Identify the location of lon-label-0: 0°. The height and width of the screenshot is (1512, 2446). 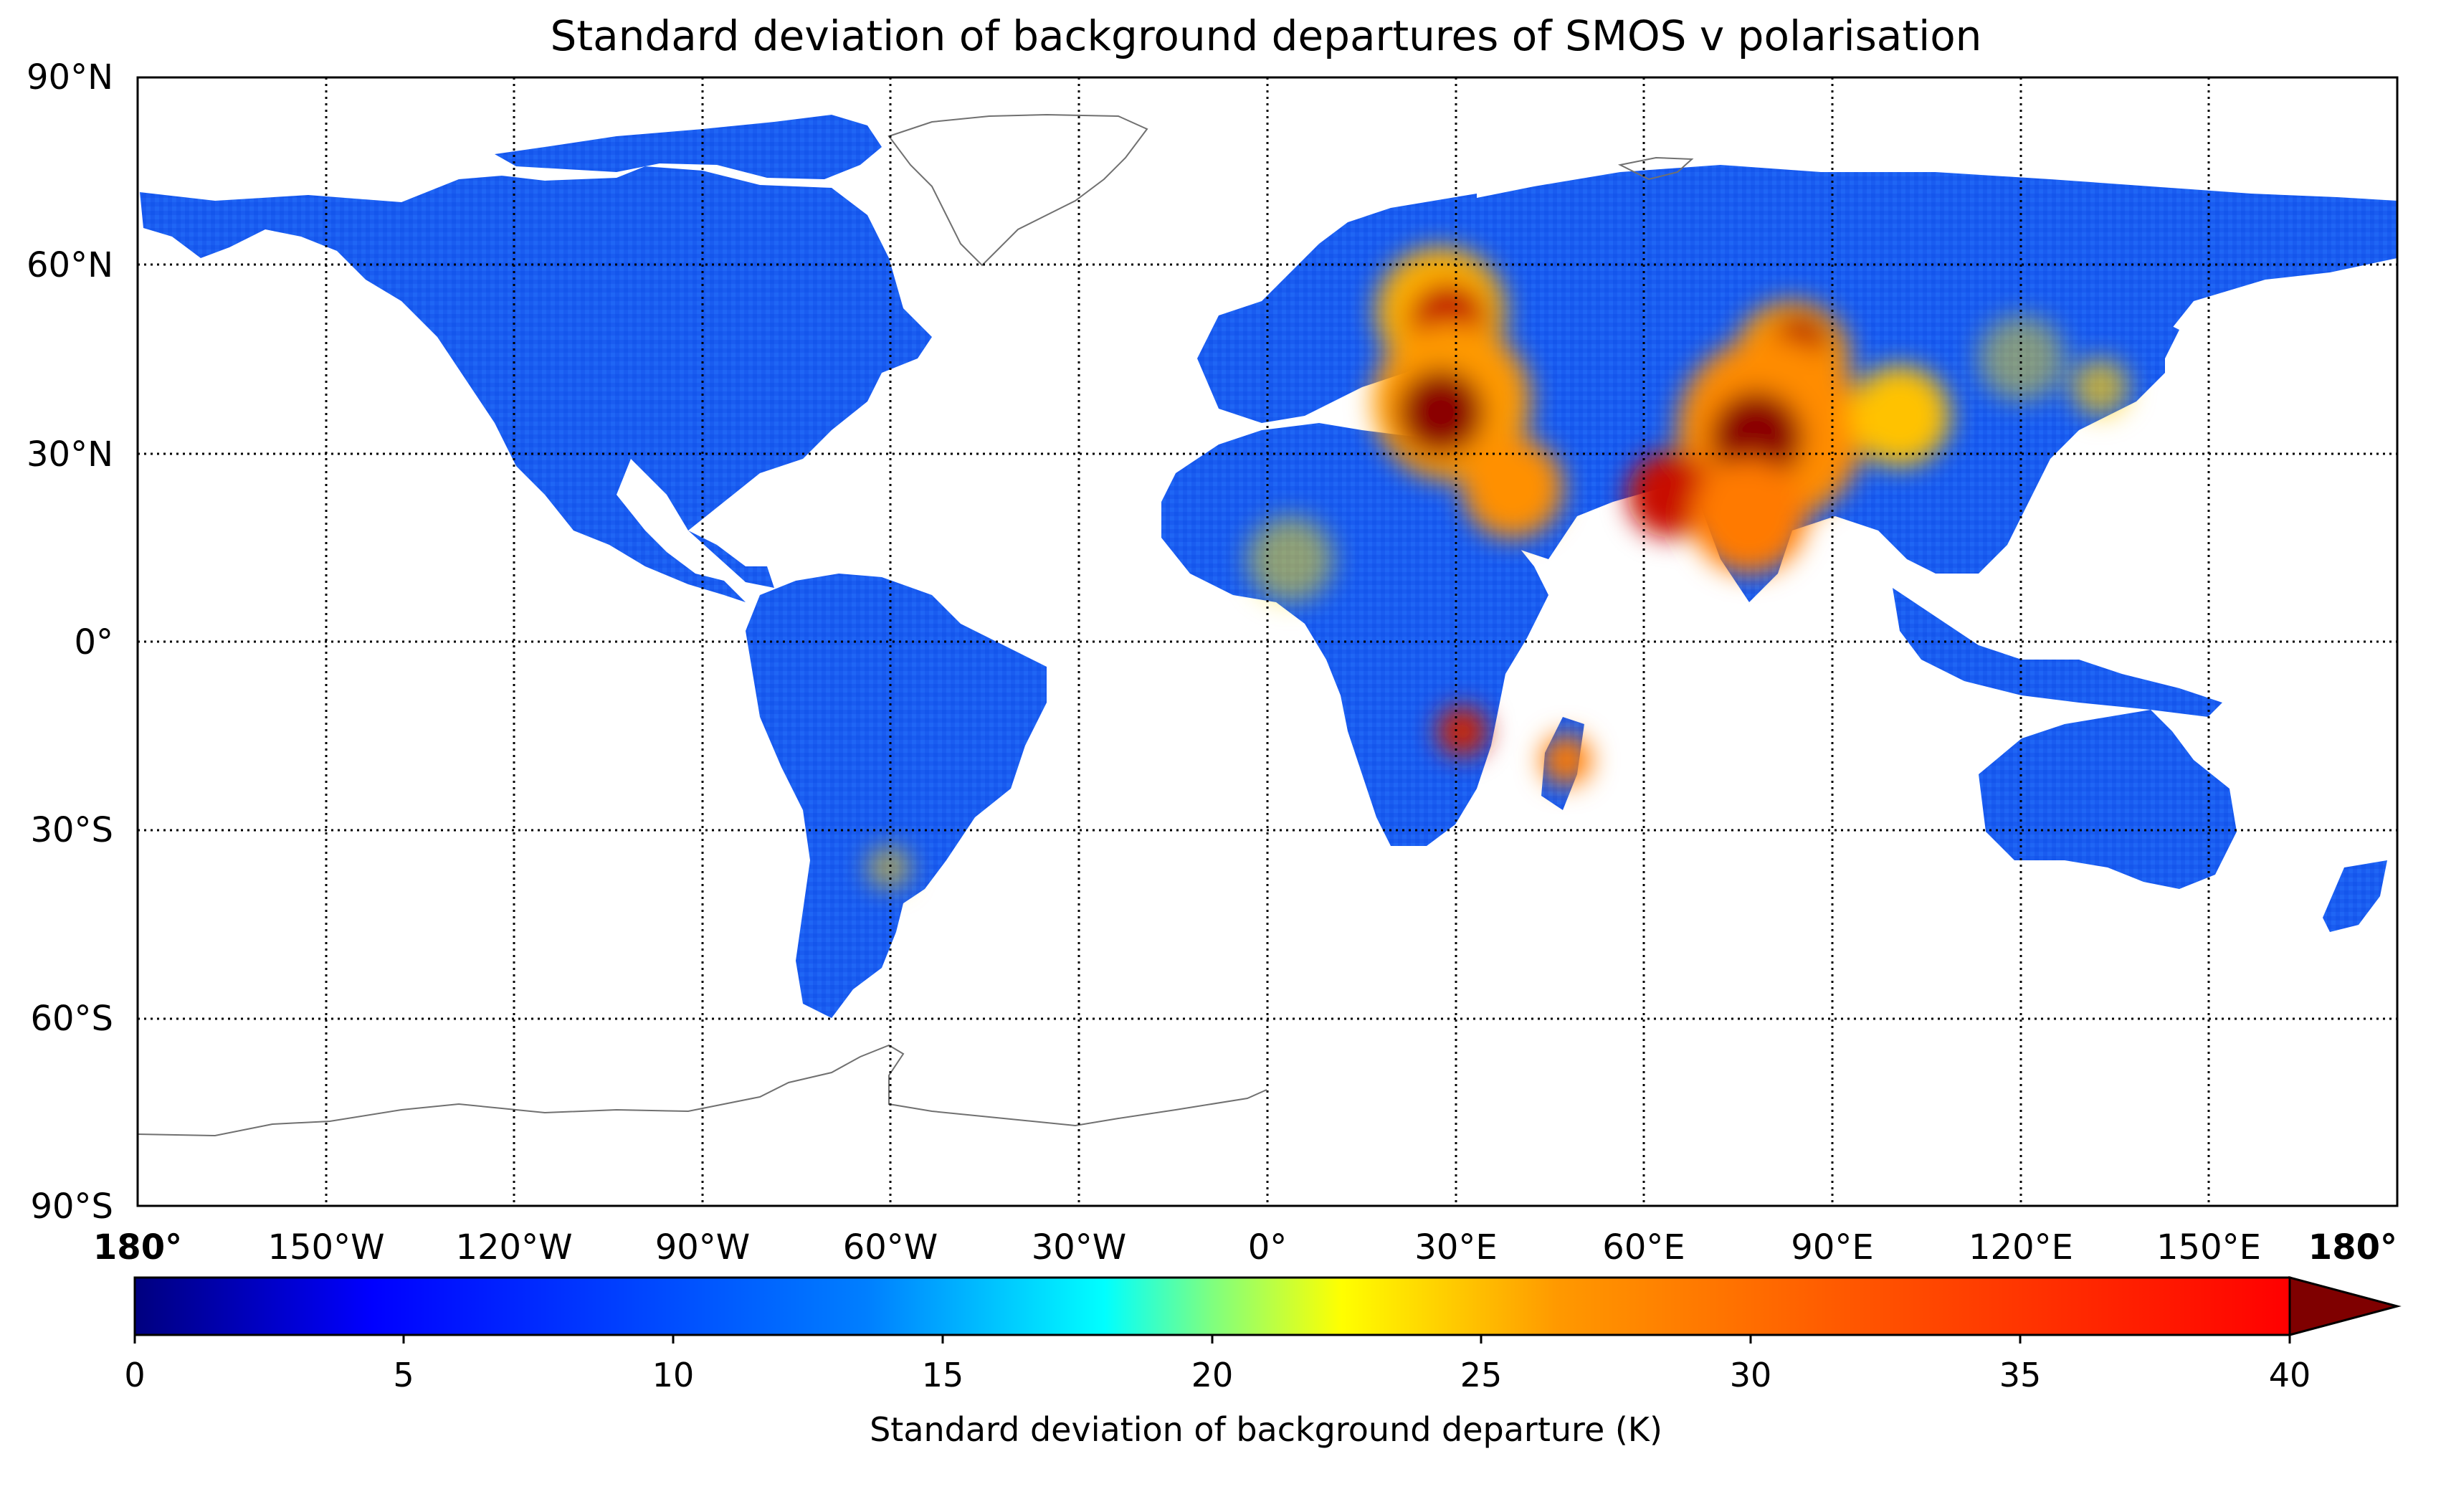
(1268, 1247).